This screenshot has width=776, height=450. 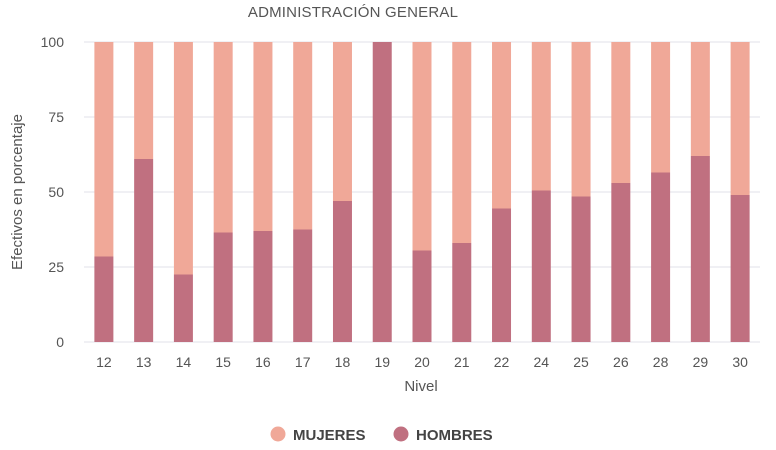 I want to click on x-tick-label: 24, so click(x=542, y=362).